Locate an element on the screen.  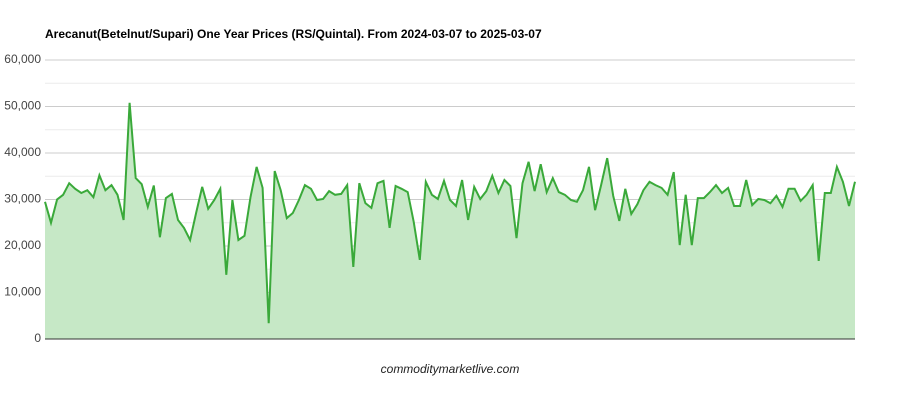
y-tick-label: 40,000 is located at coordinates (22, 152).